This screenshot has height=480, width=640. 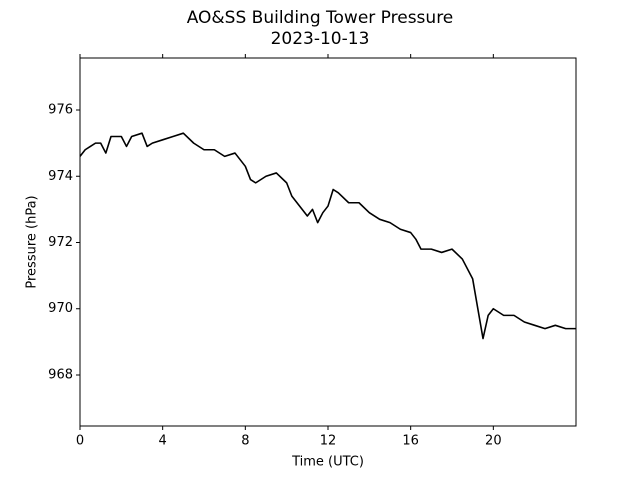 What do you see at coordinates (60, 308) in the screenshot?
I see `y-tick-label: 970` at bounding box center [60, 308].